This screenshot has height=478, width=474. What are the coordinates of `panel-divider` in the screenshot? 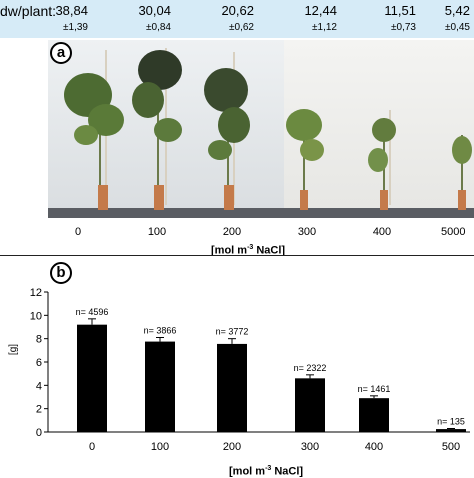 It's located at (237, 255).